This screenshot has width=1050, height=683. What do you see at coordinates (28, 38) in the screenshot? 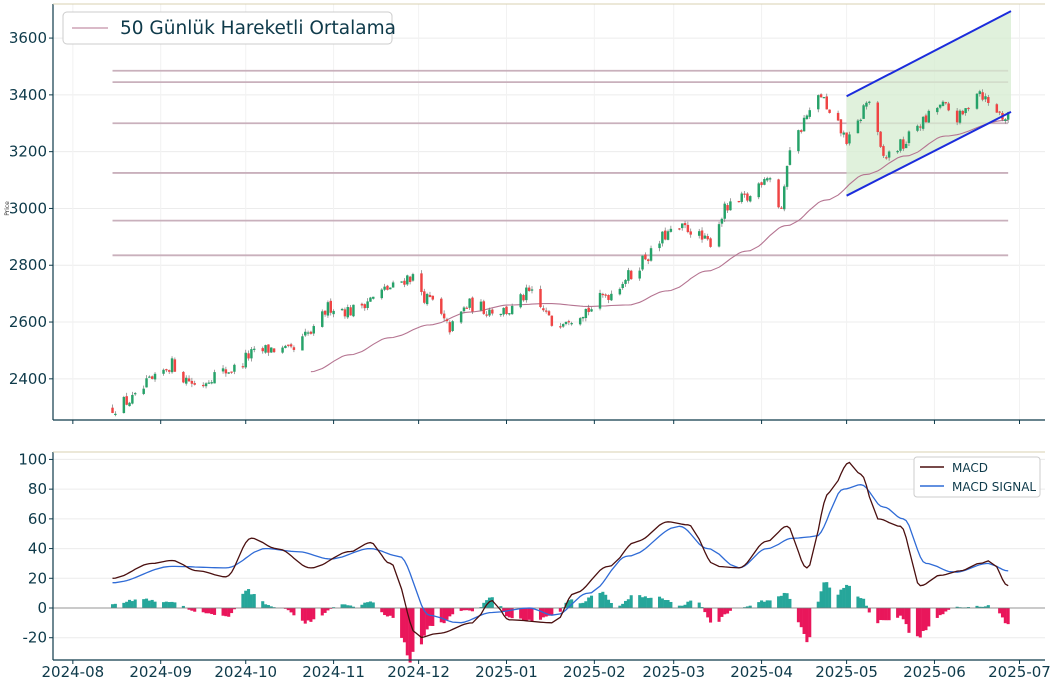
I see `price-y-tick-label: 3600` at bounding box center [28, 38].